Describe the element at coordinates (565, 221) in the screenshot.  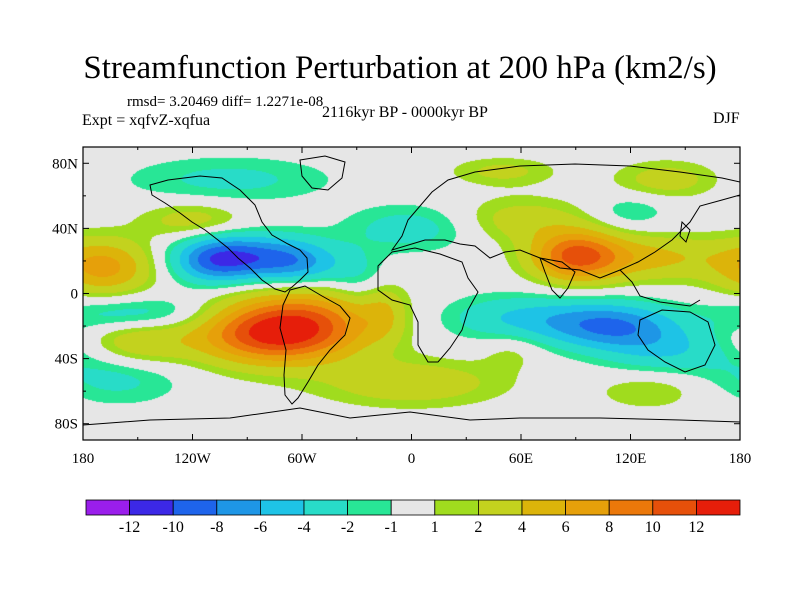
I see `coast-eurasia` at that location.